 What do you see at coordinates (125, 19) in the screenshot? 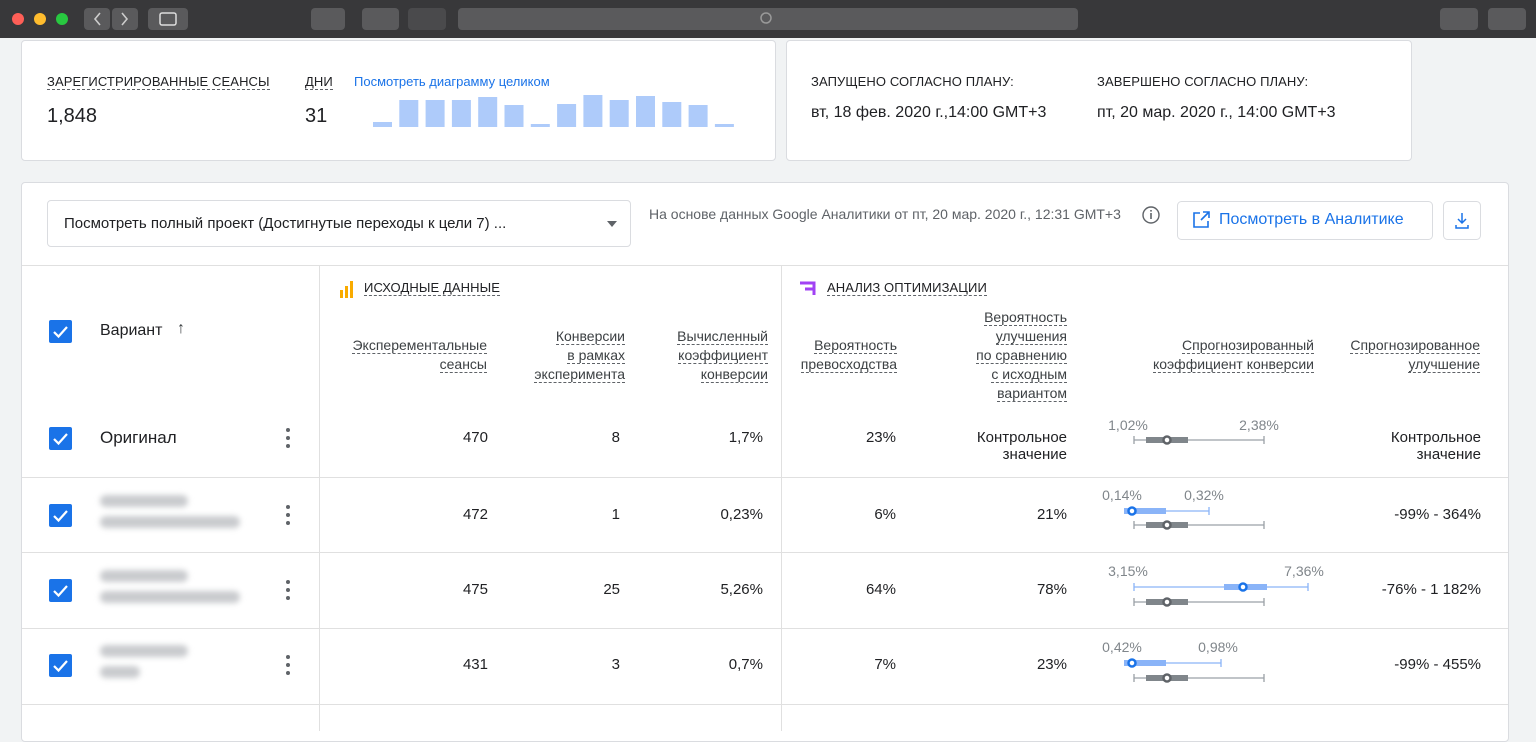
I see `forward-button` at bounding box center [125, 19].